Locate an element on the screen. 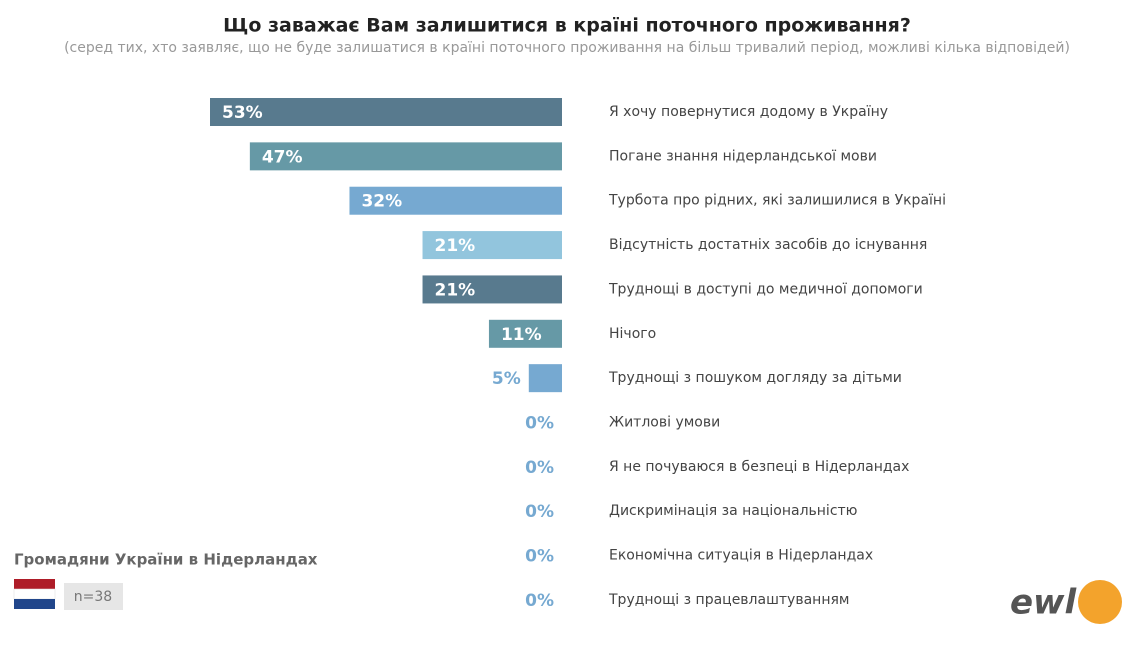 This screenshot has height=648, width=1134. value-label: 32% is located at coordinates (381, 202).